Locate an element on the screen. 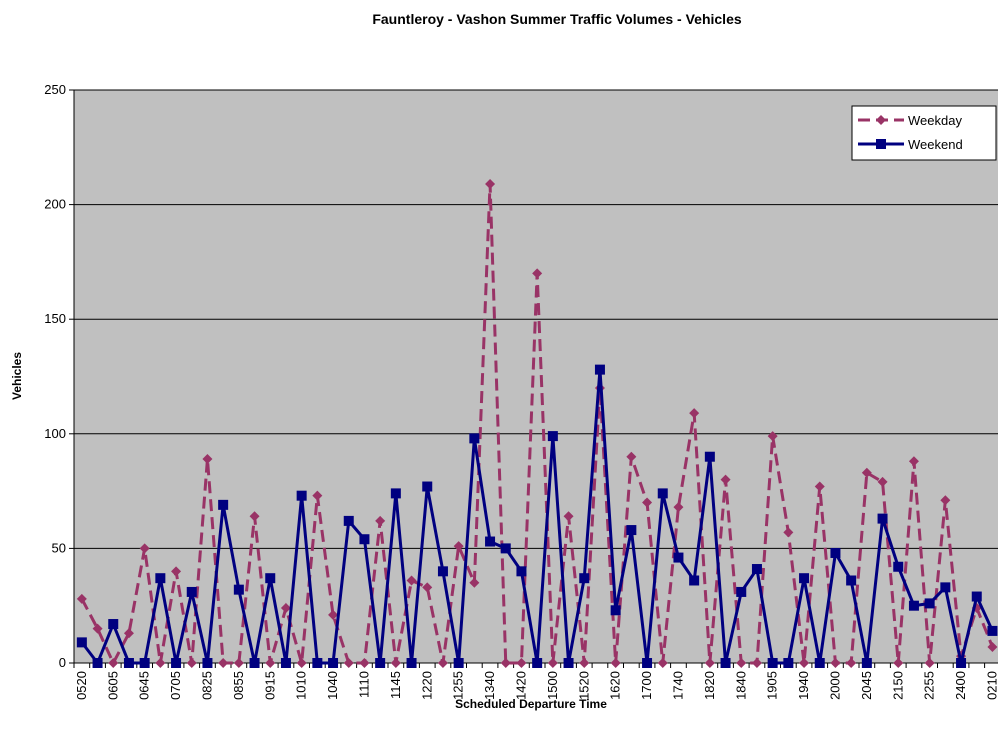  y-tick-label: 200 is located at coordinates (55, 204).